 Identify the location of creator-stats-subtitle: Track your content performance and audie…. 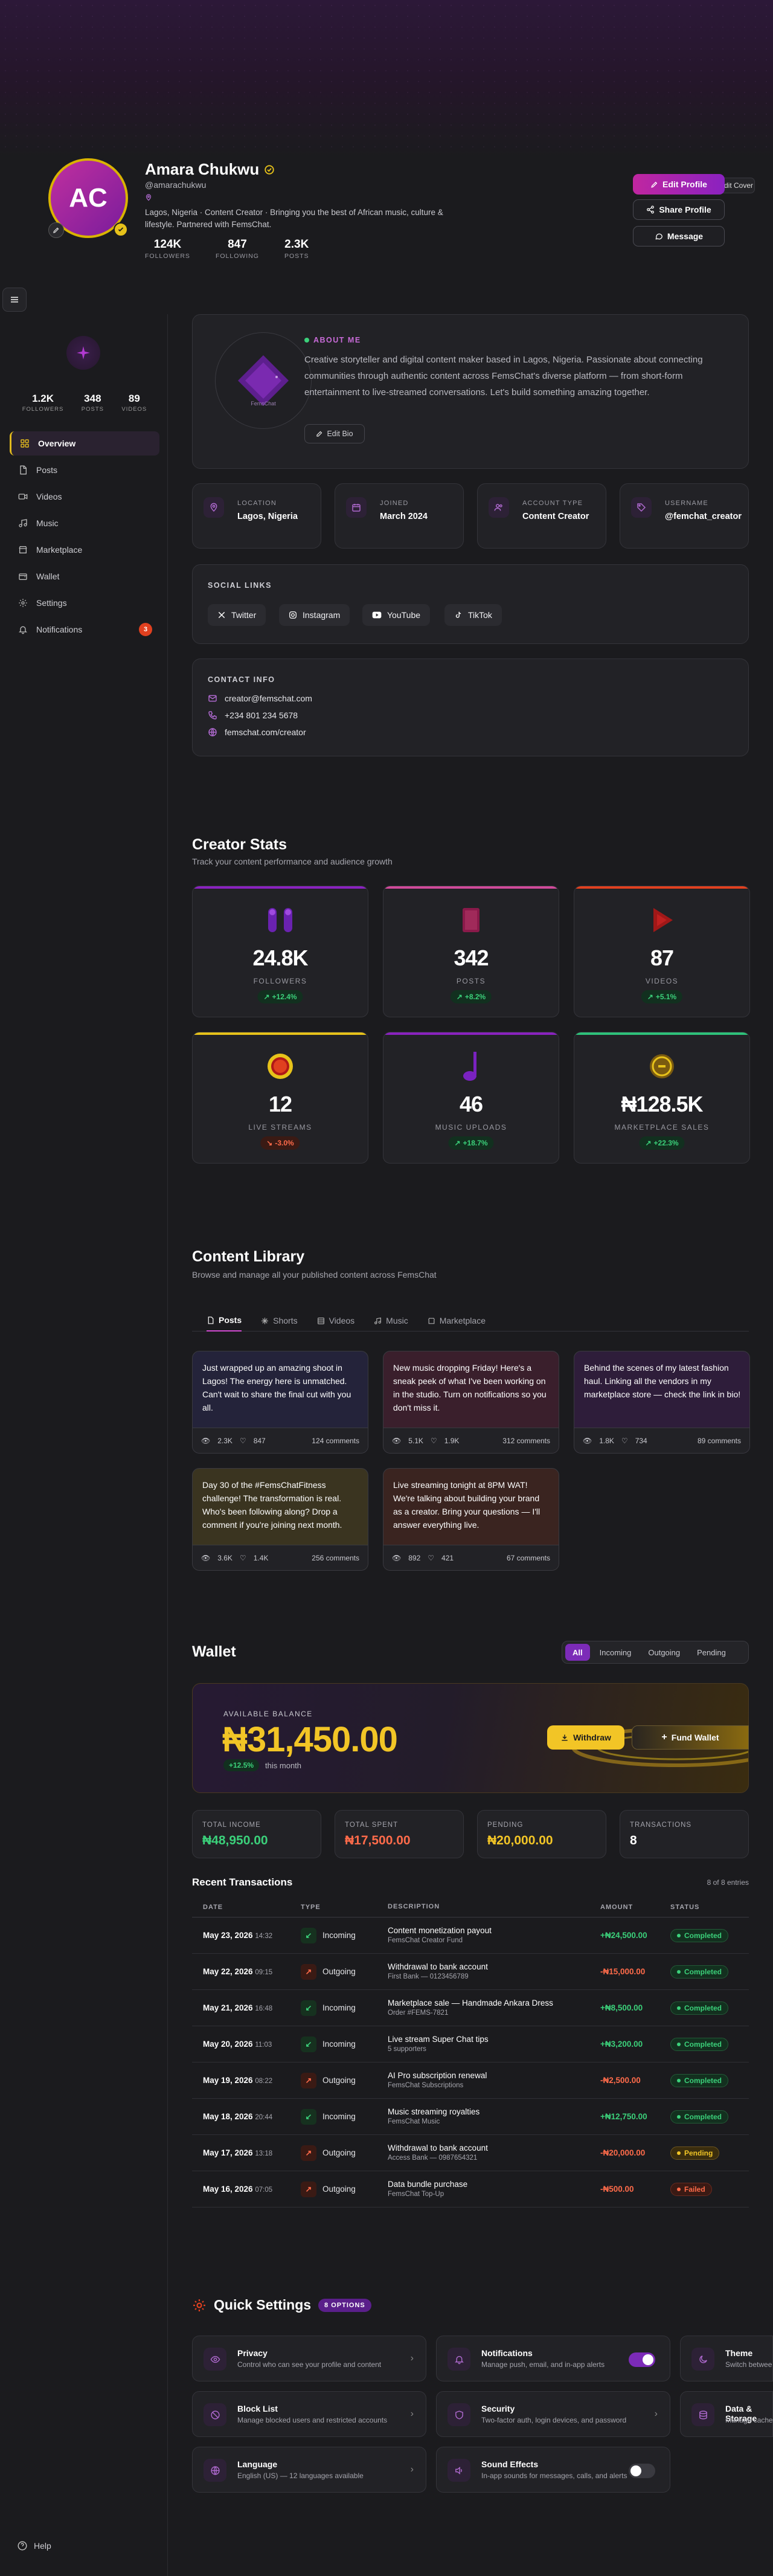
(292, 862).